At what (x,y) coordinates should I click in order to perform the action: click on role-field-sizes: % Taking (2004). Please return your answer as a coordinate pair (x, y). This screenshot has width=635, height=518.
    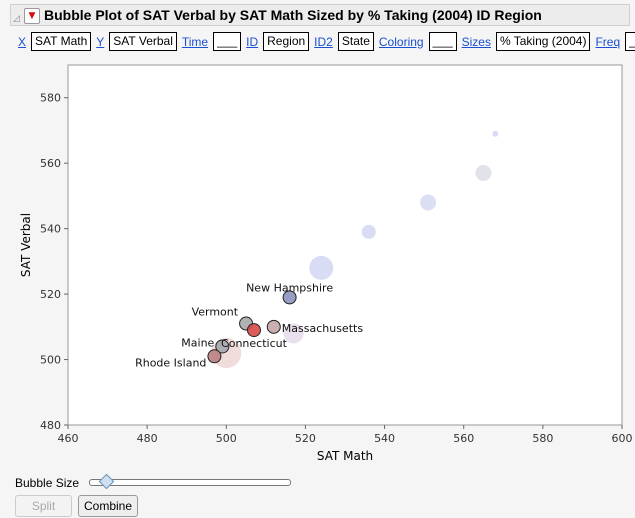
    Looking at the image, I should click on (543, 41).